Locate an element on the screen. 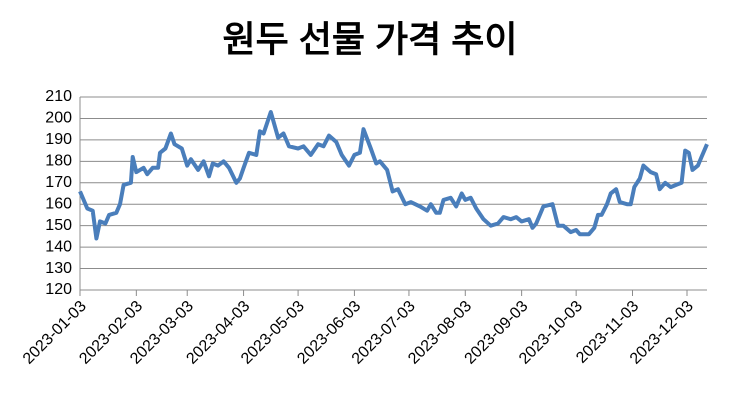 The image size is (730, 404). y-tick-label: 200 is located at coordinates (58, 118).